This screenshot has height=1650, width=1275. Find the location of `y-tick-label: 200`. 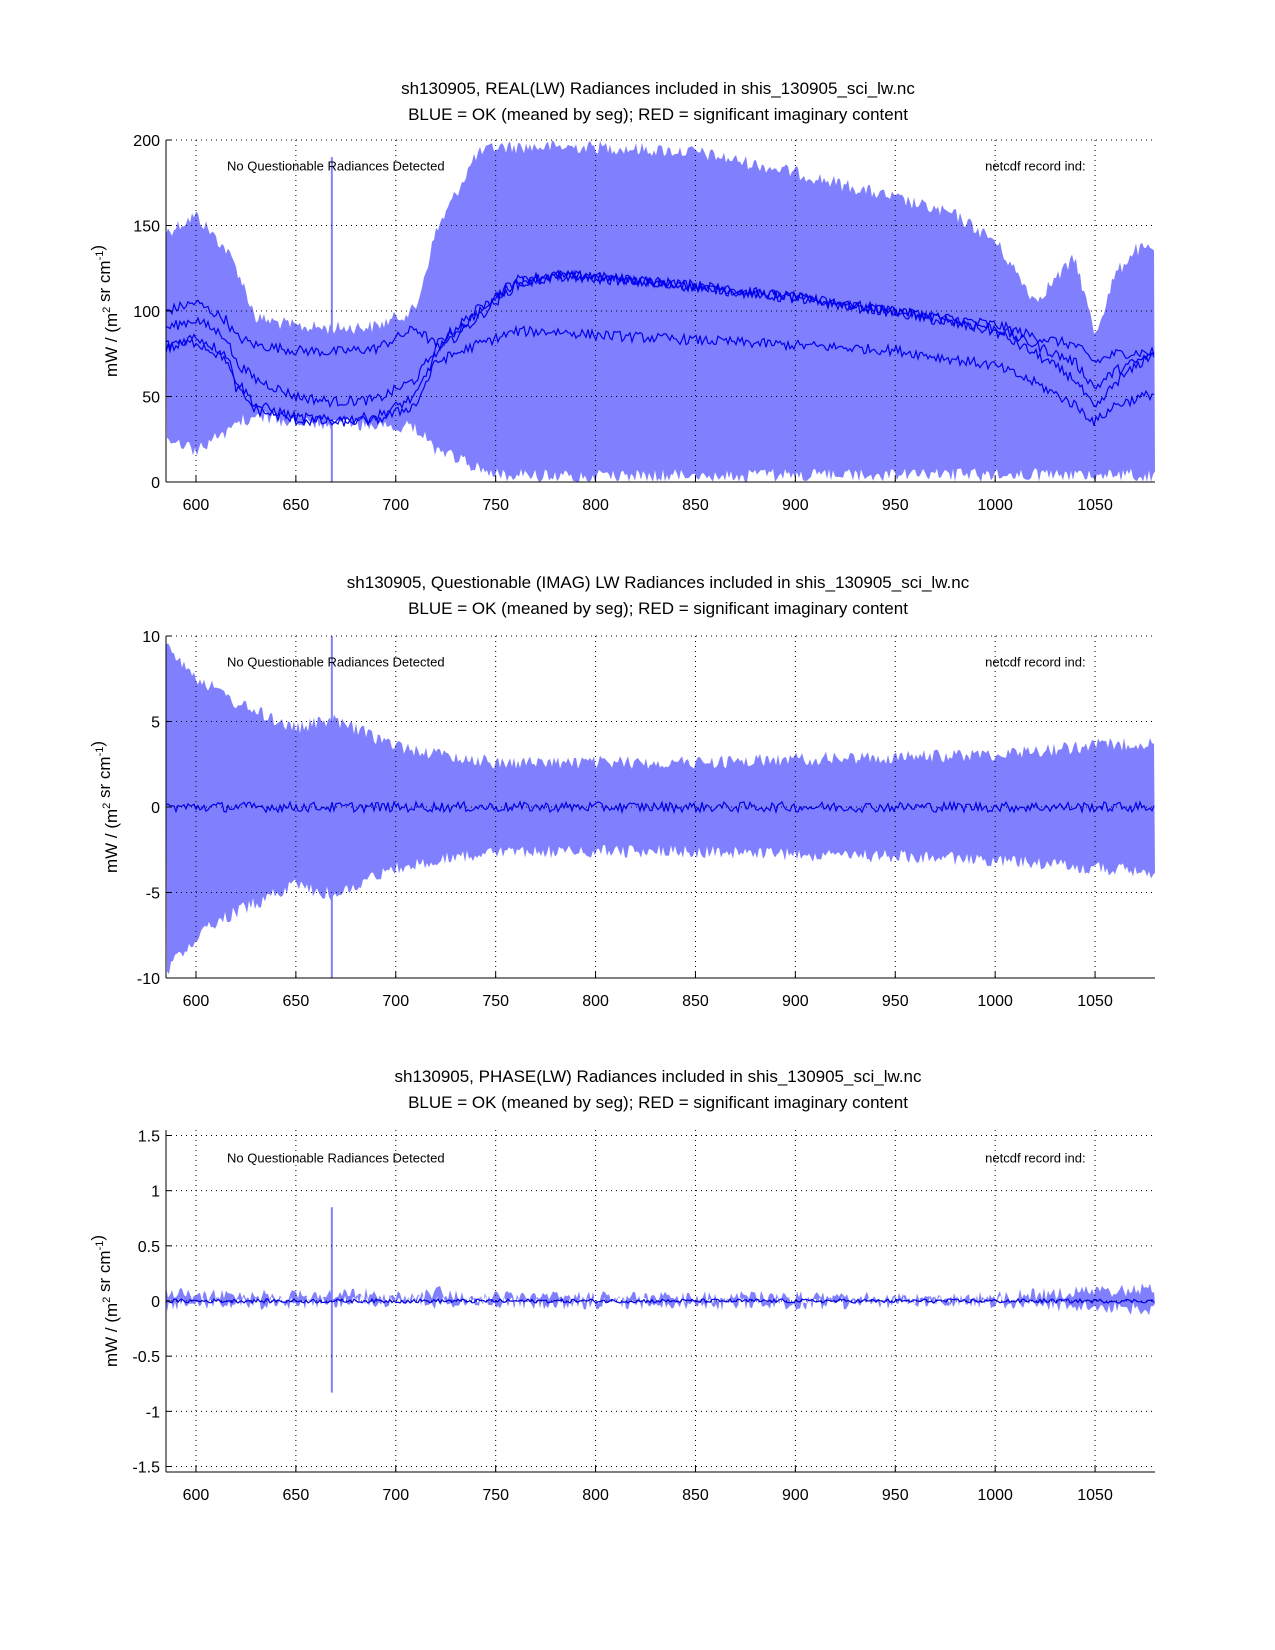

y-tick-label: 200 is located at coordinates (146, 141).